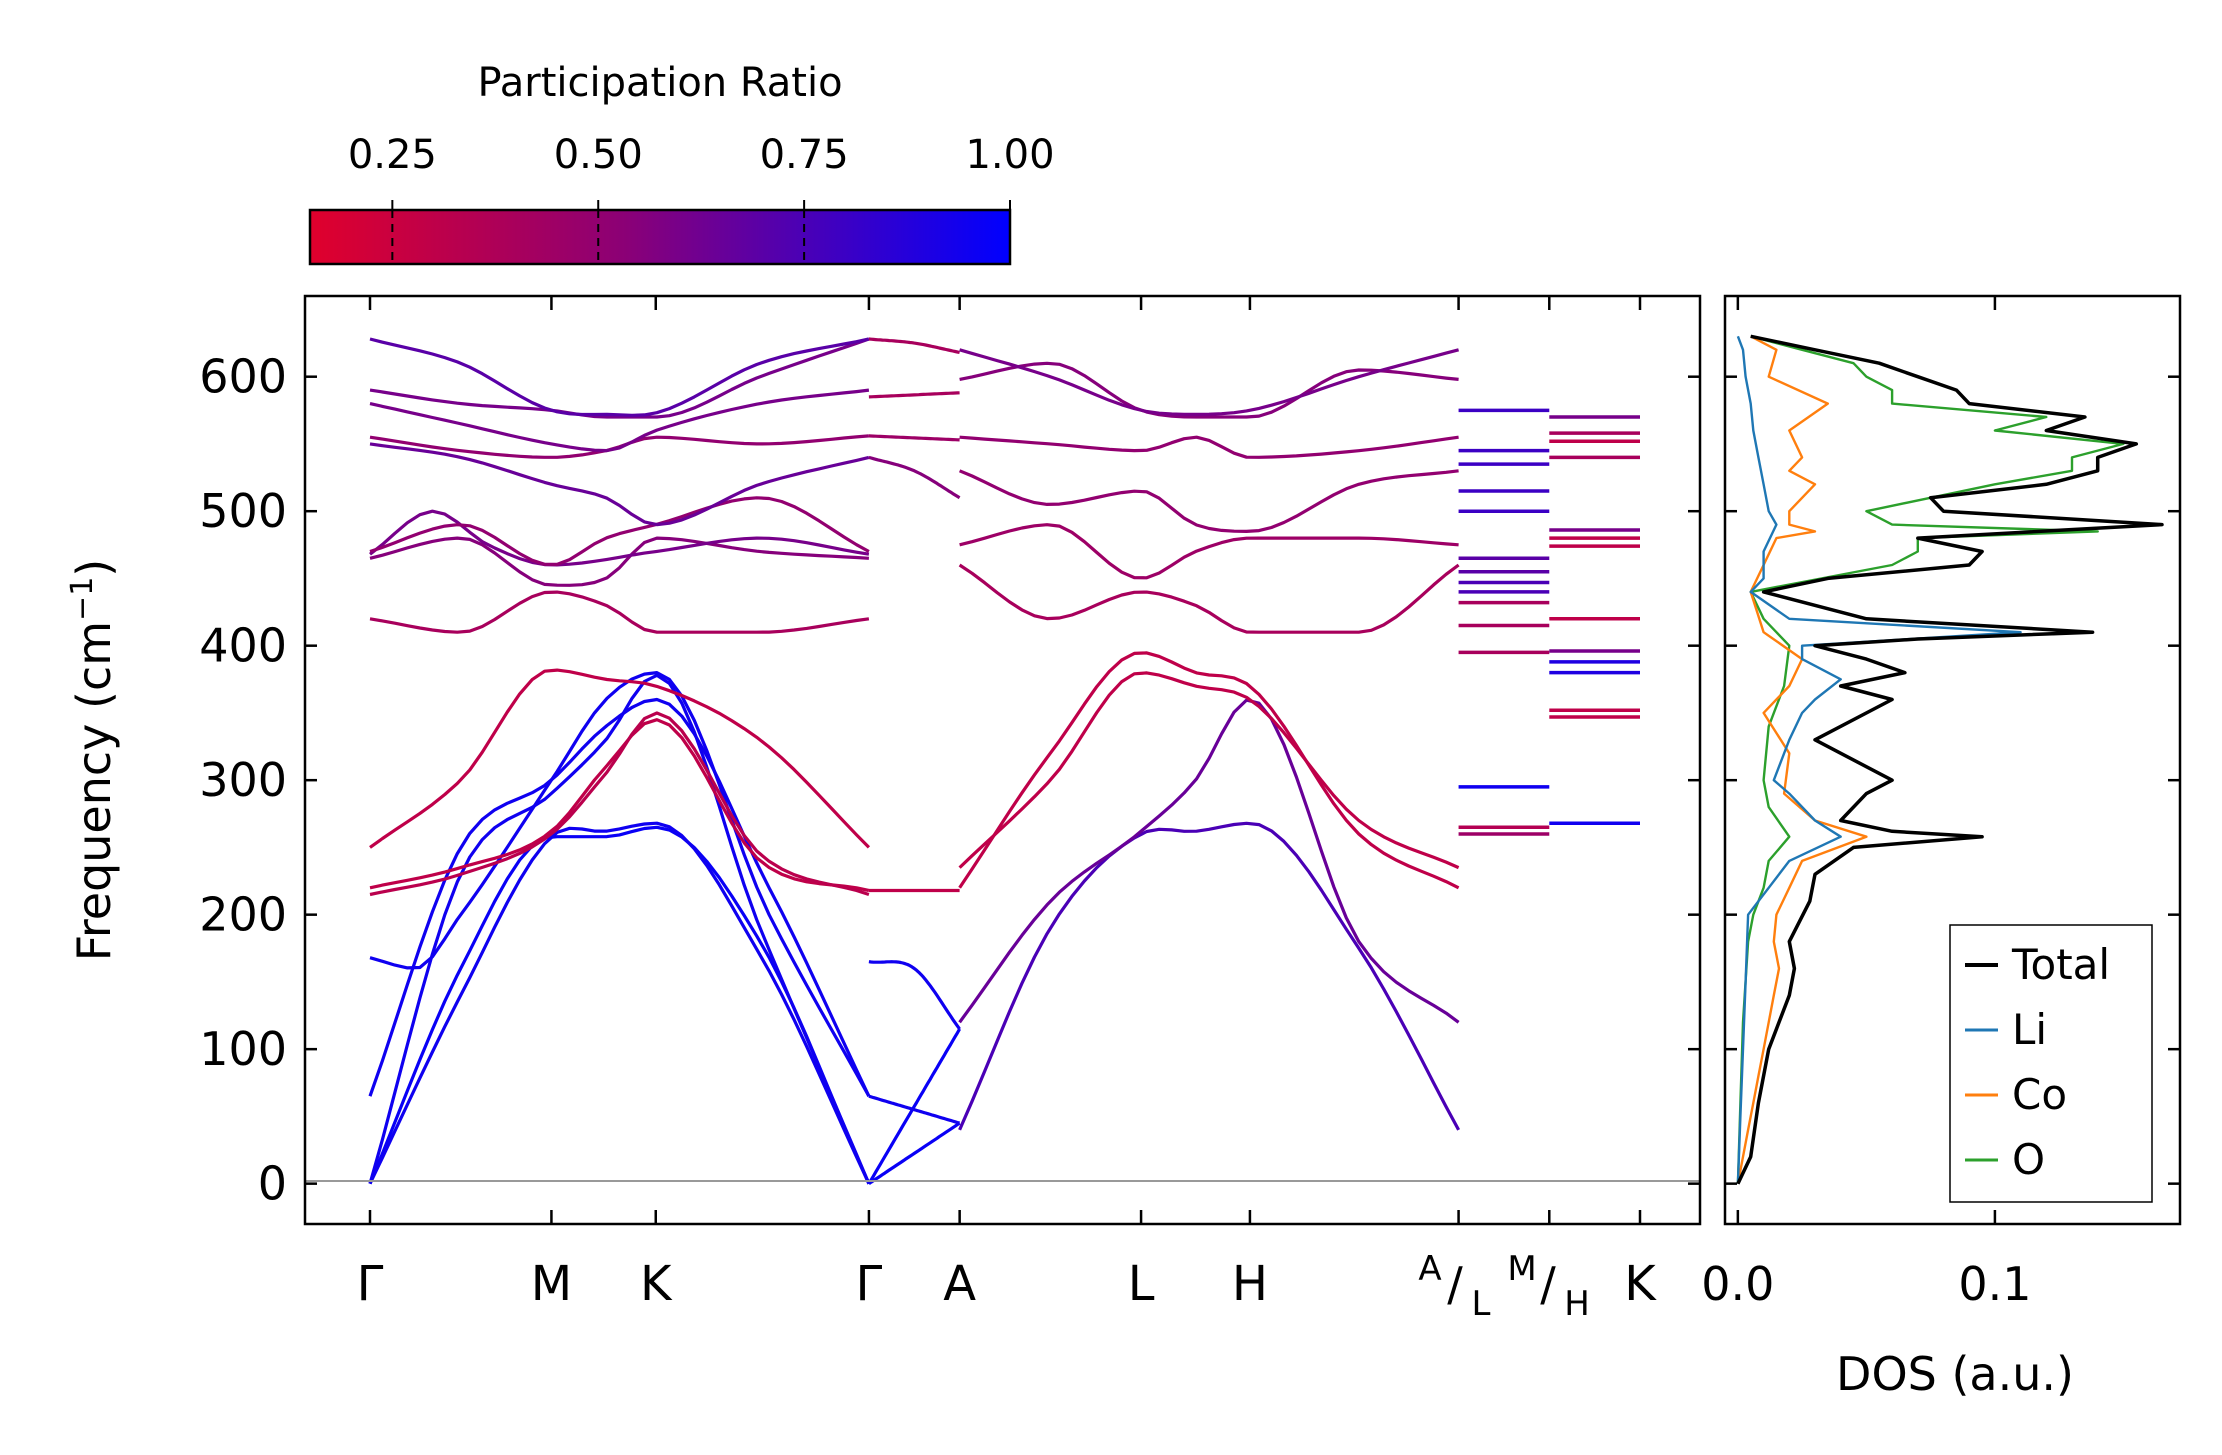  Describe the element at coordinates (1994, 1284) in the screenshot. I see `dos-x-tick-label: 0.1` at that location.